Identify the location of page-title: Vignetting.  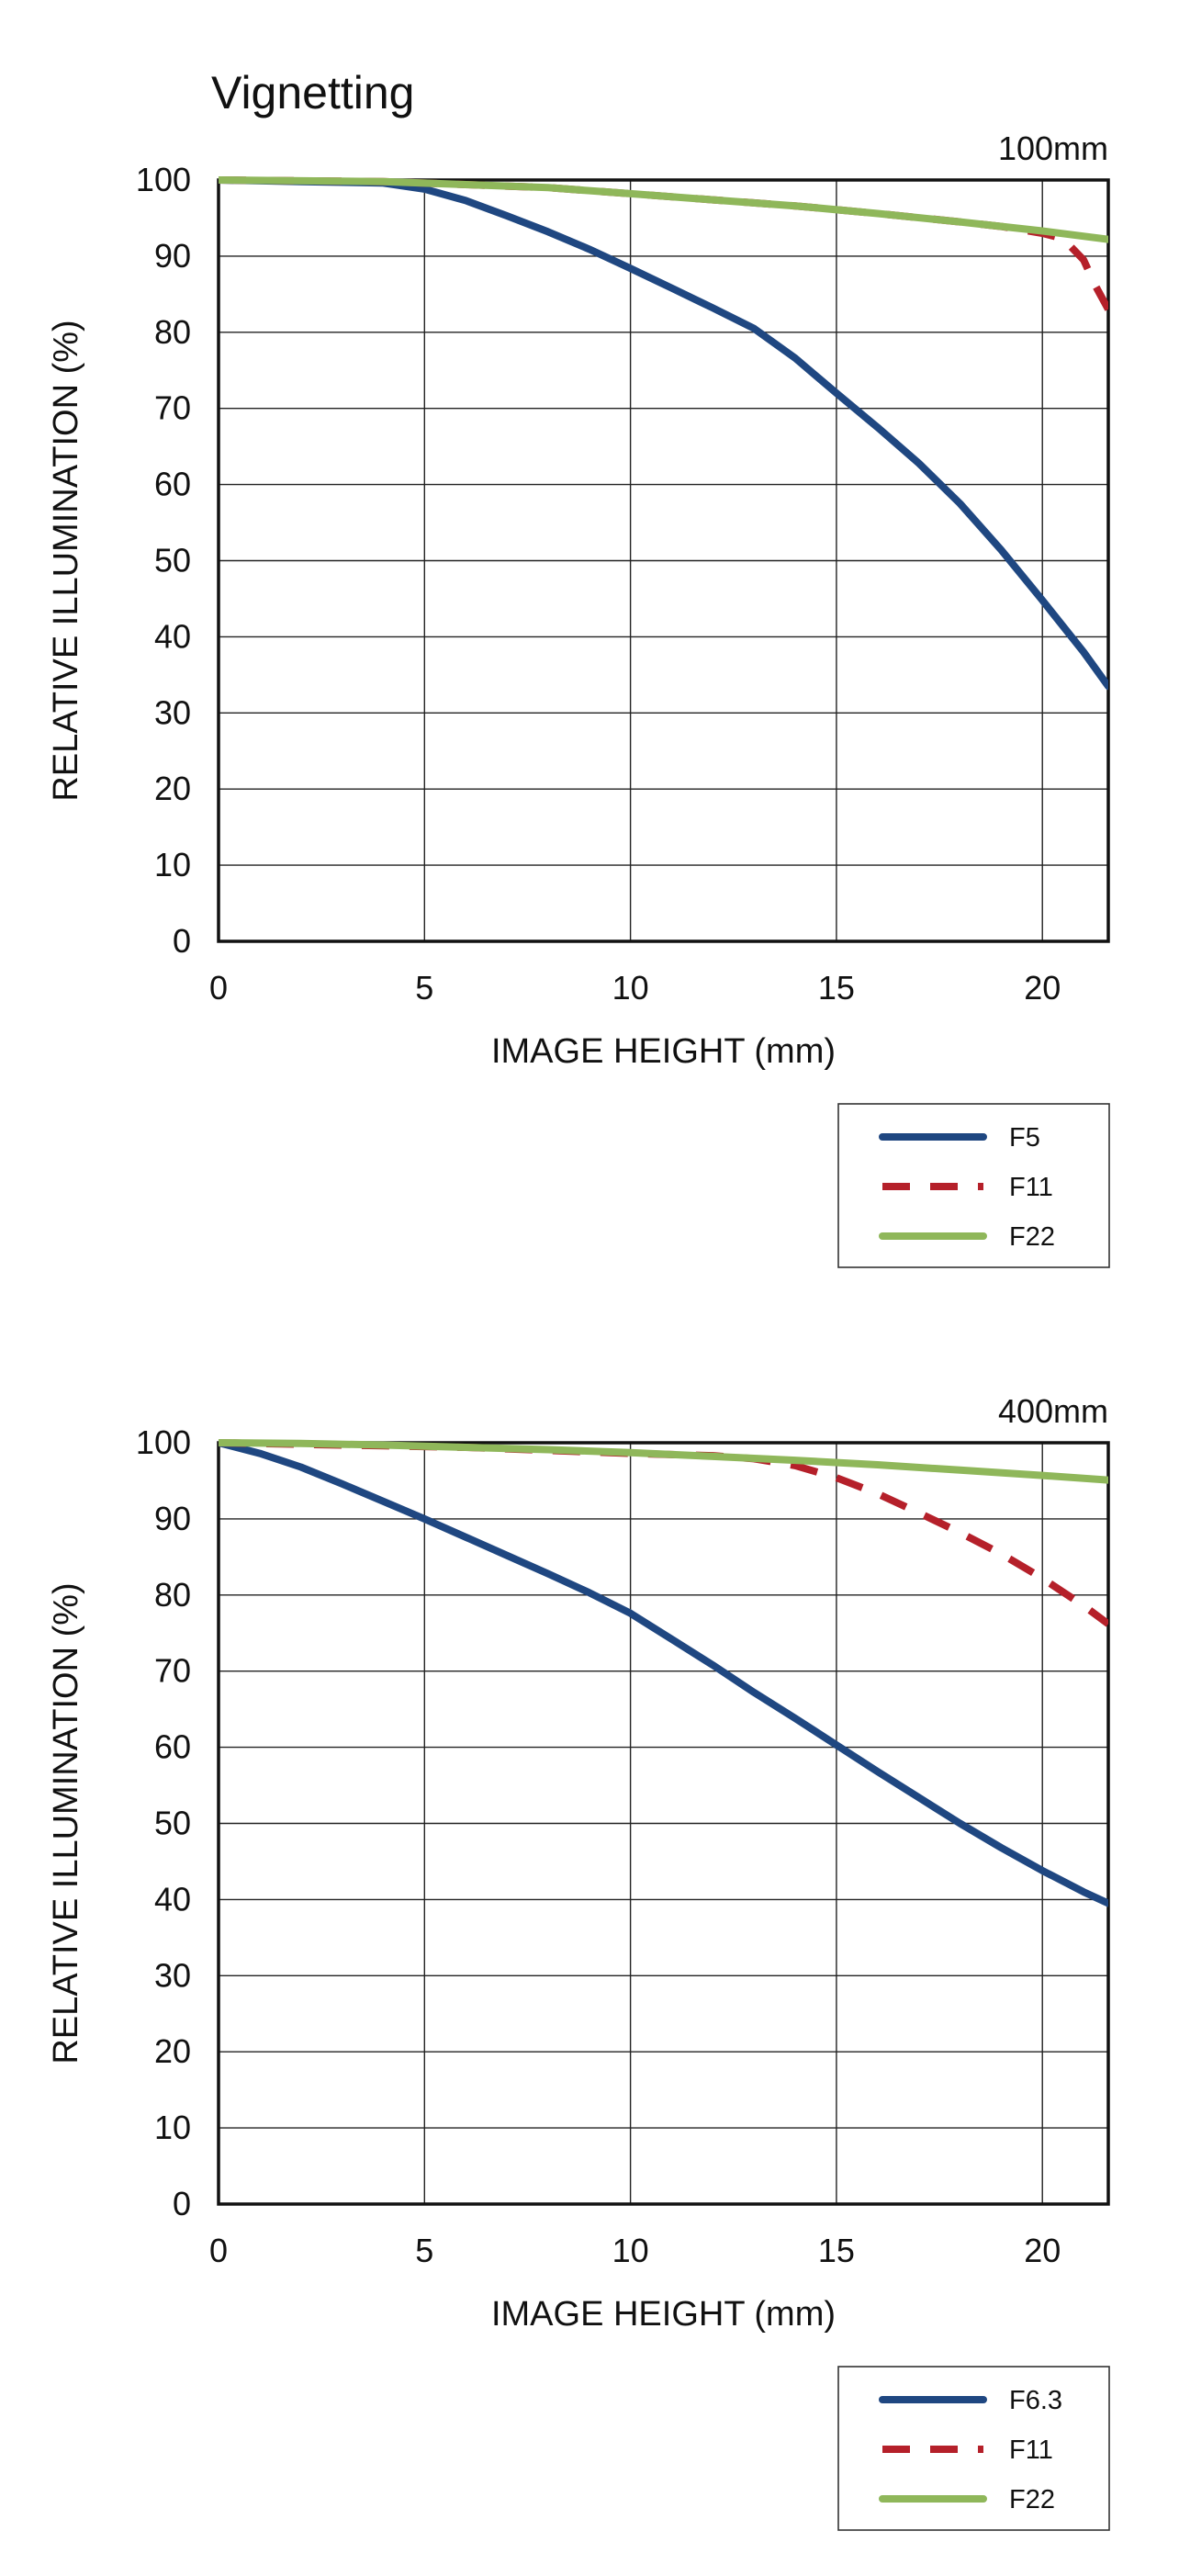
(312, 92).